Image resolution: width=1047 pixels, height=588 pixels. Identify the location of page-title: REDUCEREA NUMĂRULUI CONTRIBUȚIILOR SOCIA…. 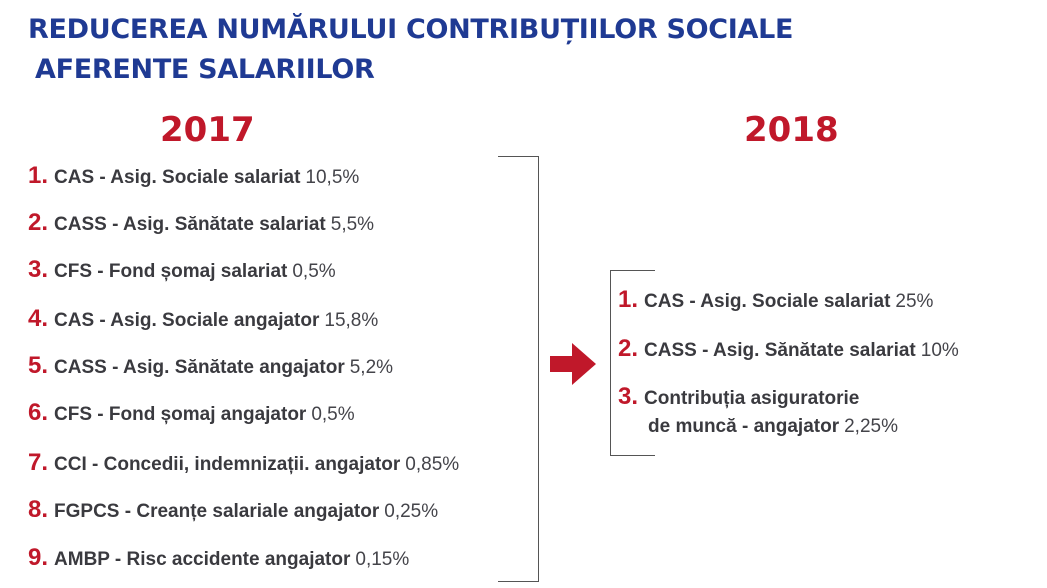
(411, 50).